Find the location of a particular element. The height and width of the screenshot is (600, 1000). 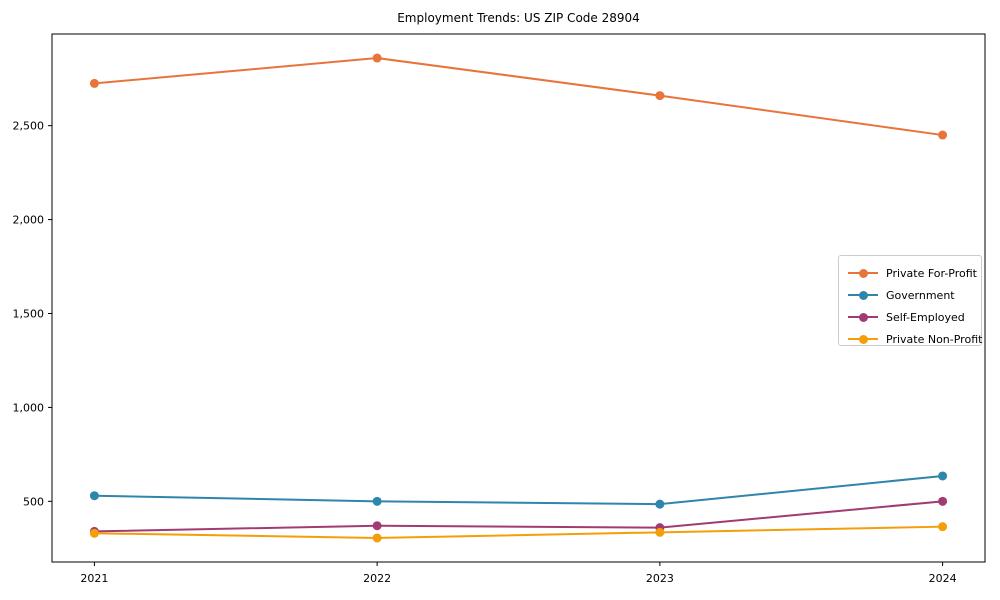

y-axis-tick-label: 1,500 is located at coordinates (29, 313).